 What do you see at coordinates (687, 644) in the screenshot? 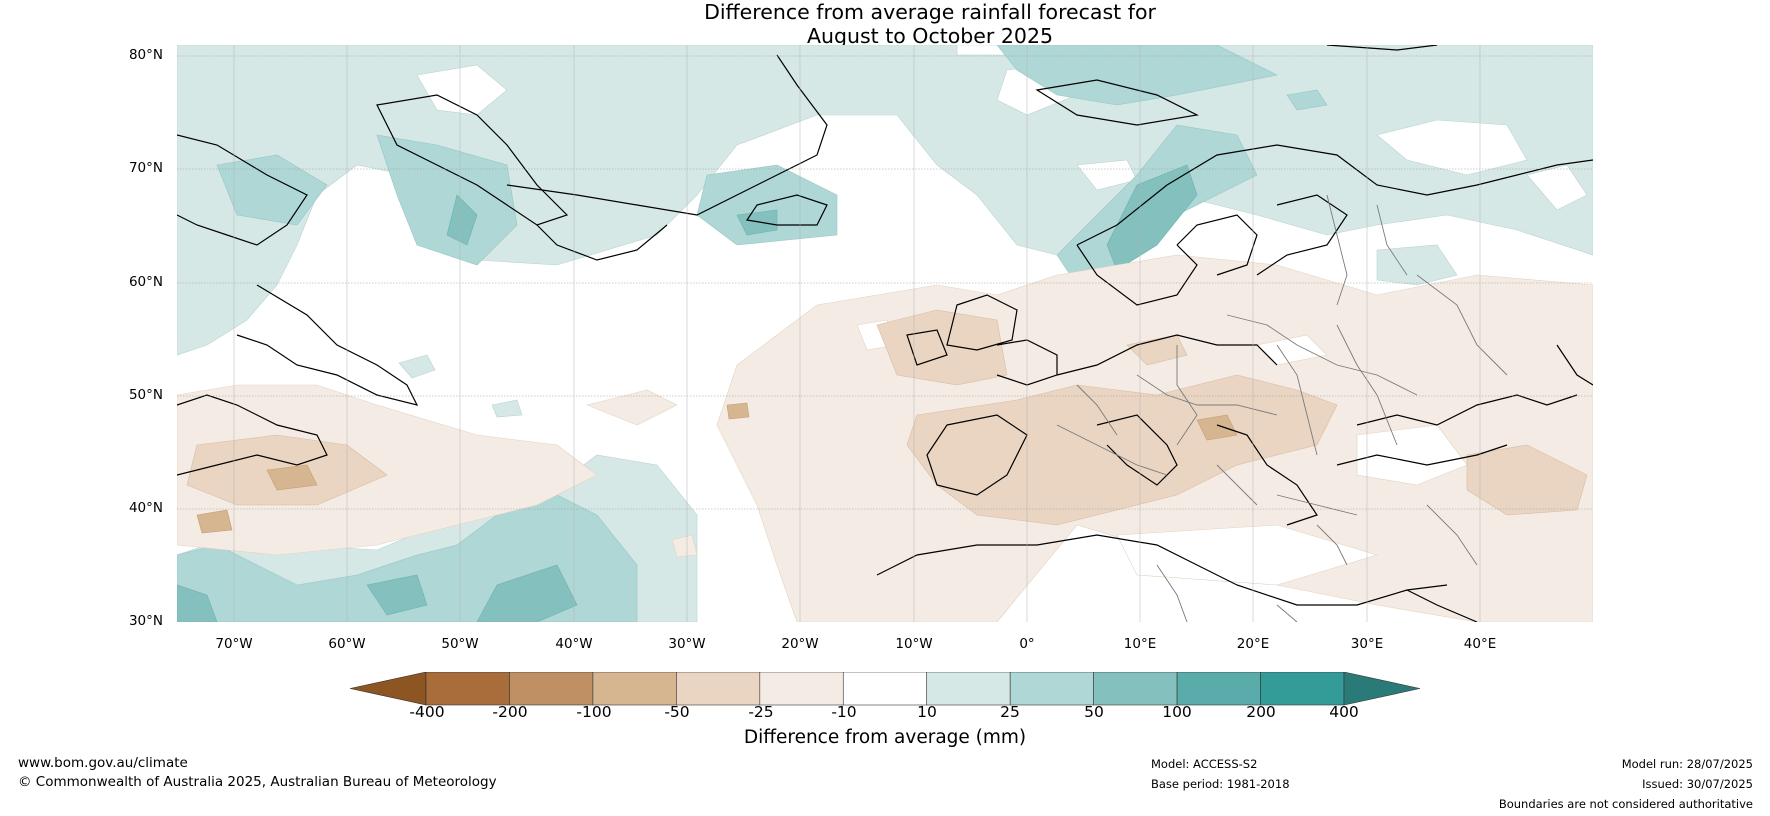
I see `lon-label-30w: 30°W` at bounding box center [687, 644].